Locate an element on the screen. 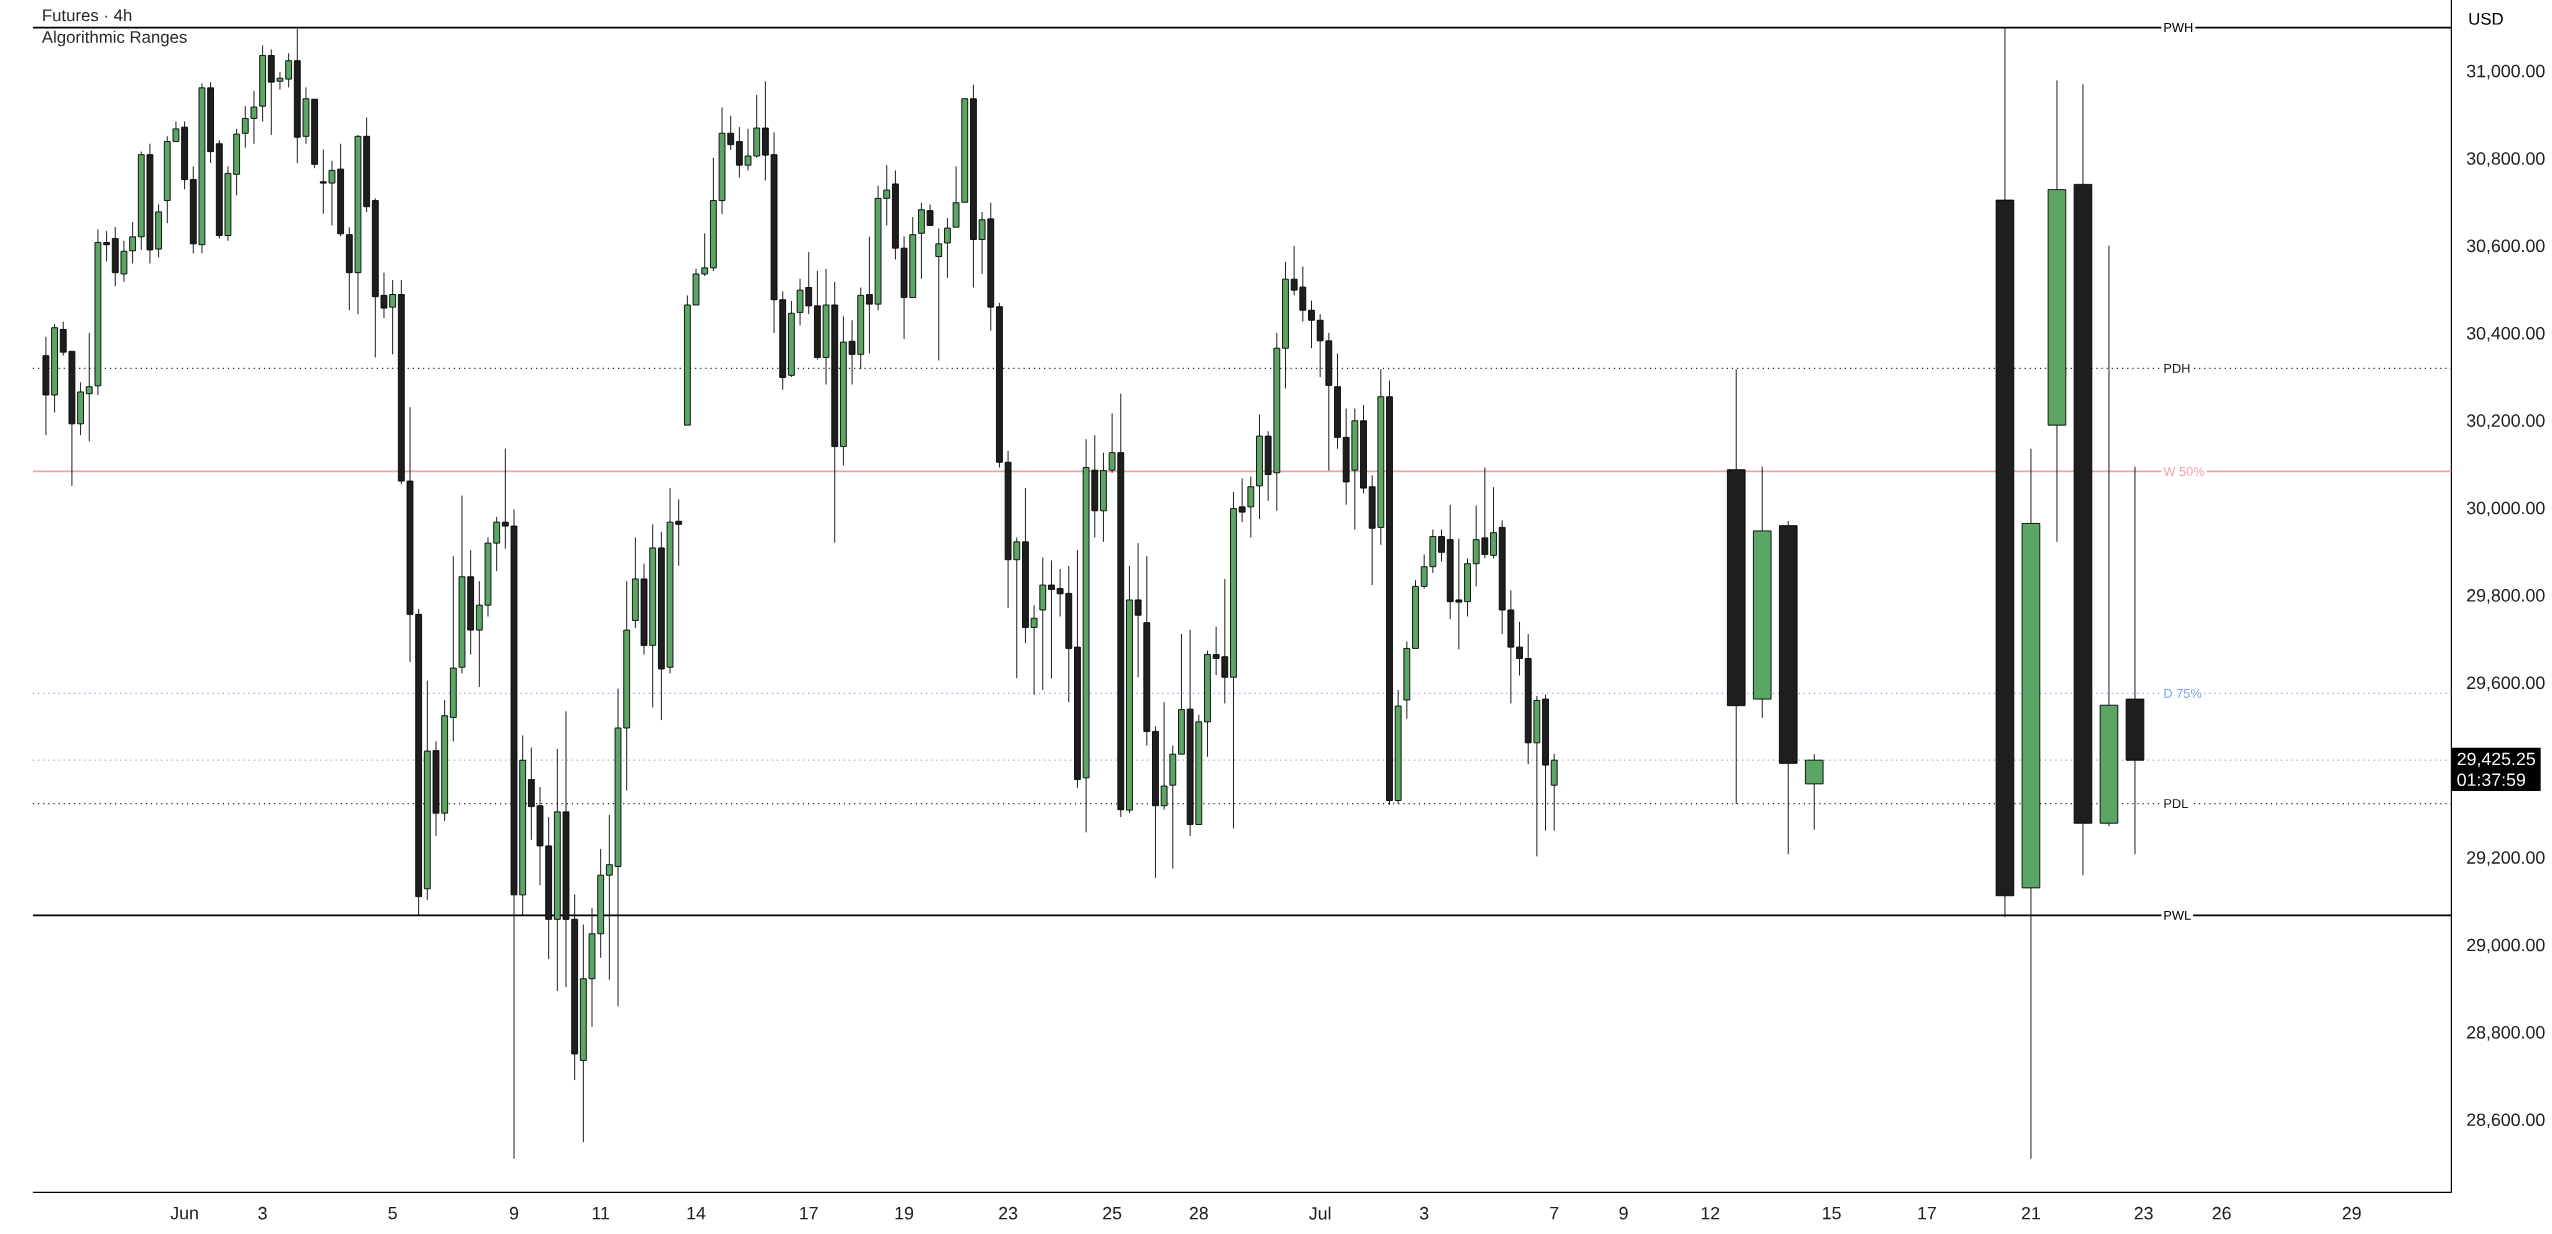 The height and width of the screenshot is (1234, 2552). y-tick-label: 31,000.00 is located at coordinates (2505, 72).